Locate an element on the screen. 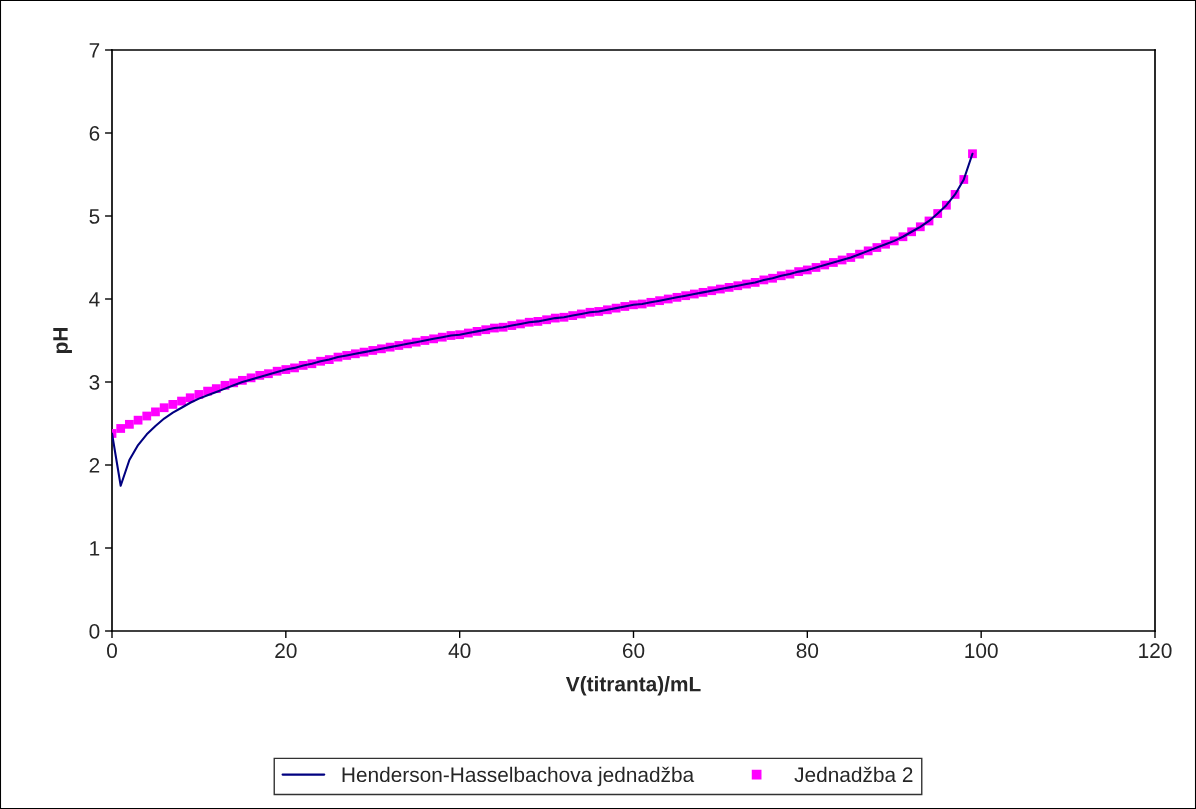 The image size is (1196, 809). x-tick-label: 80 is located at coordinates (807, 651).